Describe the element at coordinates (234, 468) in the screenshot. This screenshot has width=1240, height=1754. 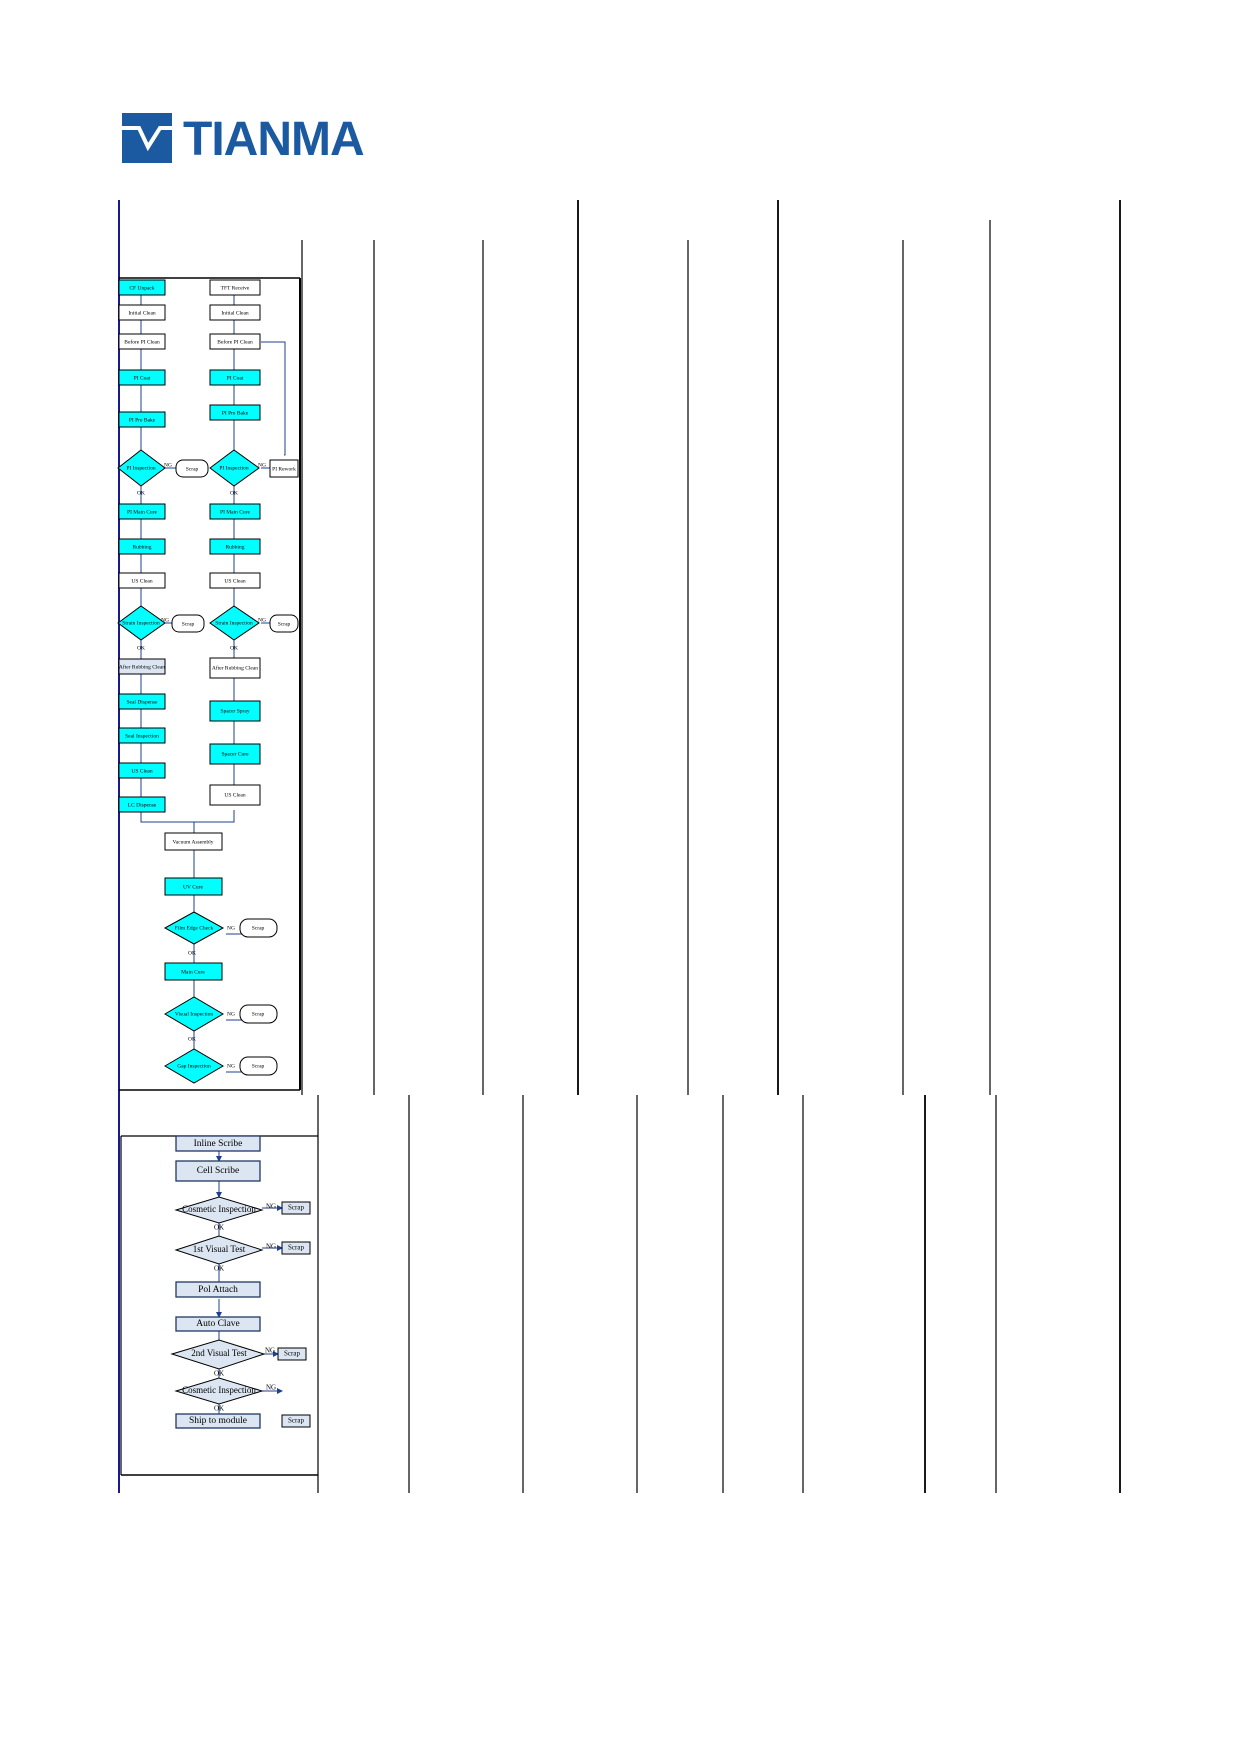
I see `tft-pi-inspection-diamond` at that location.